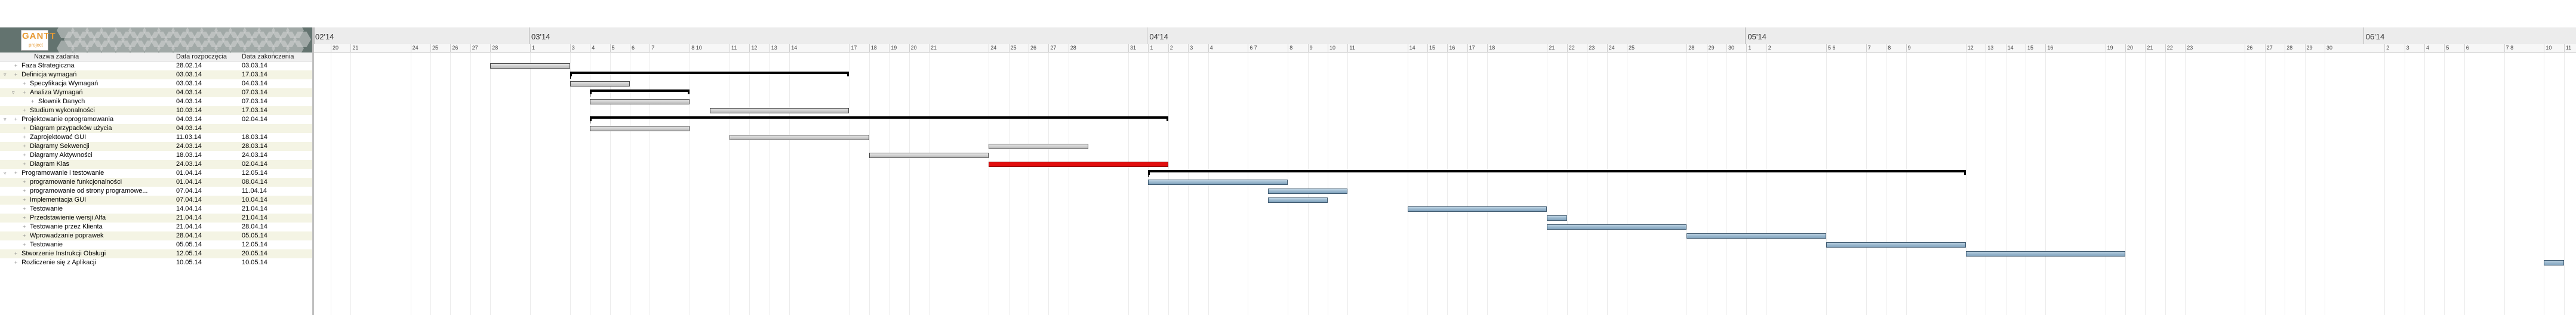 The width and height of the screenshot is (2576, 315). What do you see at coordinates (156, 128) in the screenshot?
I see `task-row: + Diagram przypadków użycia 04.03.14` at bounding box center [156, 128].